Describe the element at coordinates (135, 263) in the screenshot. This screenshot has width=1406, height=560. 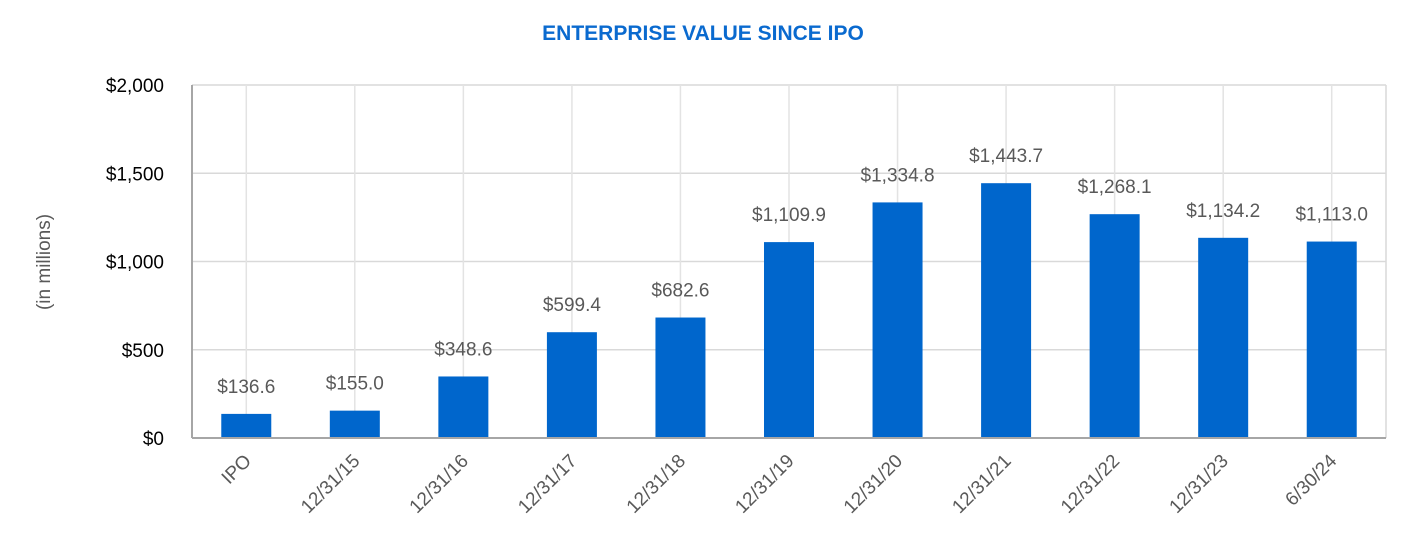
I see `y-tick-label: $1,000` at that location.